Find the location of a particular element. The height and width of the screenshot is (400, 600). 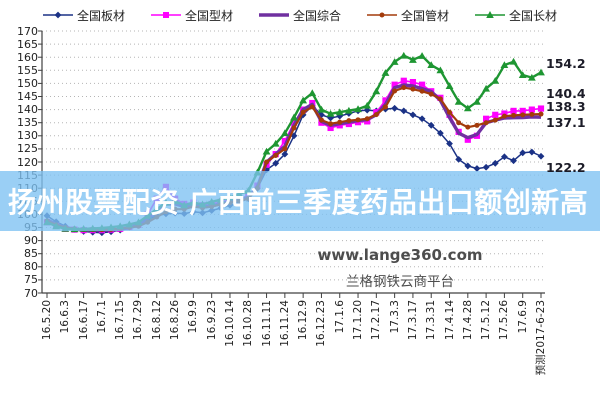

y-tick-label: 140 is located at coordinates (27, 110).